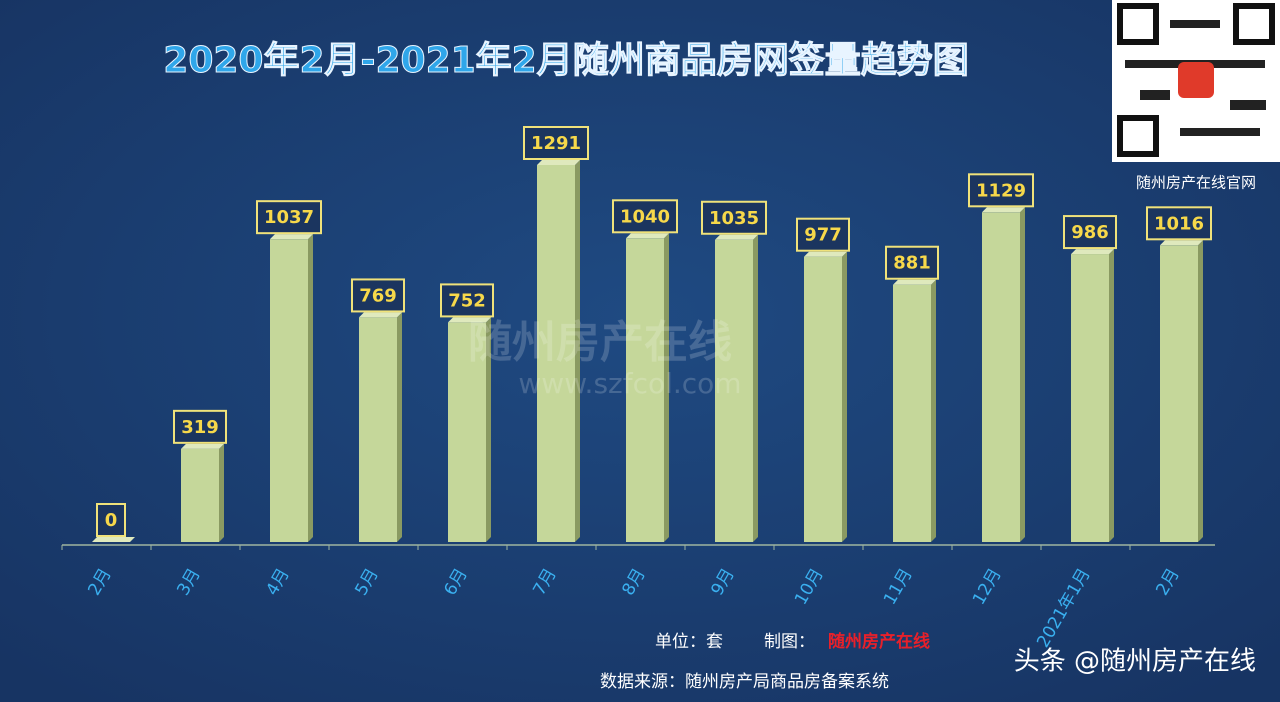 The height and width of the screenshot is (702, 1280). What do you see at coordinates (789, 642) in the screenshot?
I see `maker-label: 制图：` at bounding box center [789, 642].